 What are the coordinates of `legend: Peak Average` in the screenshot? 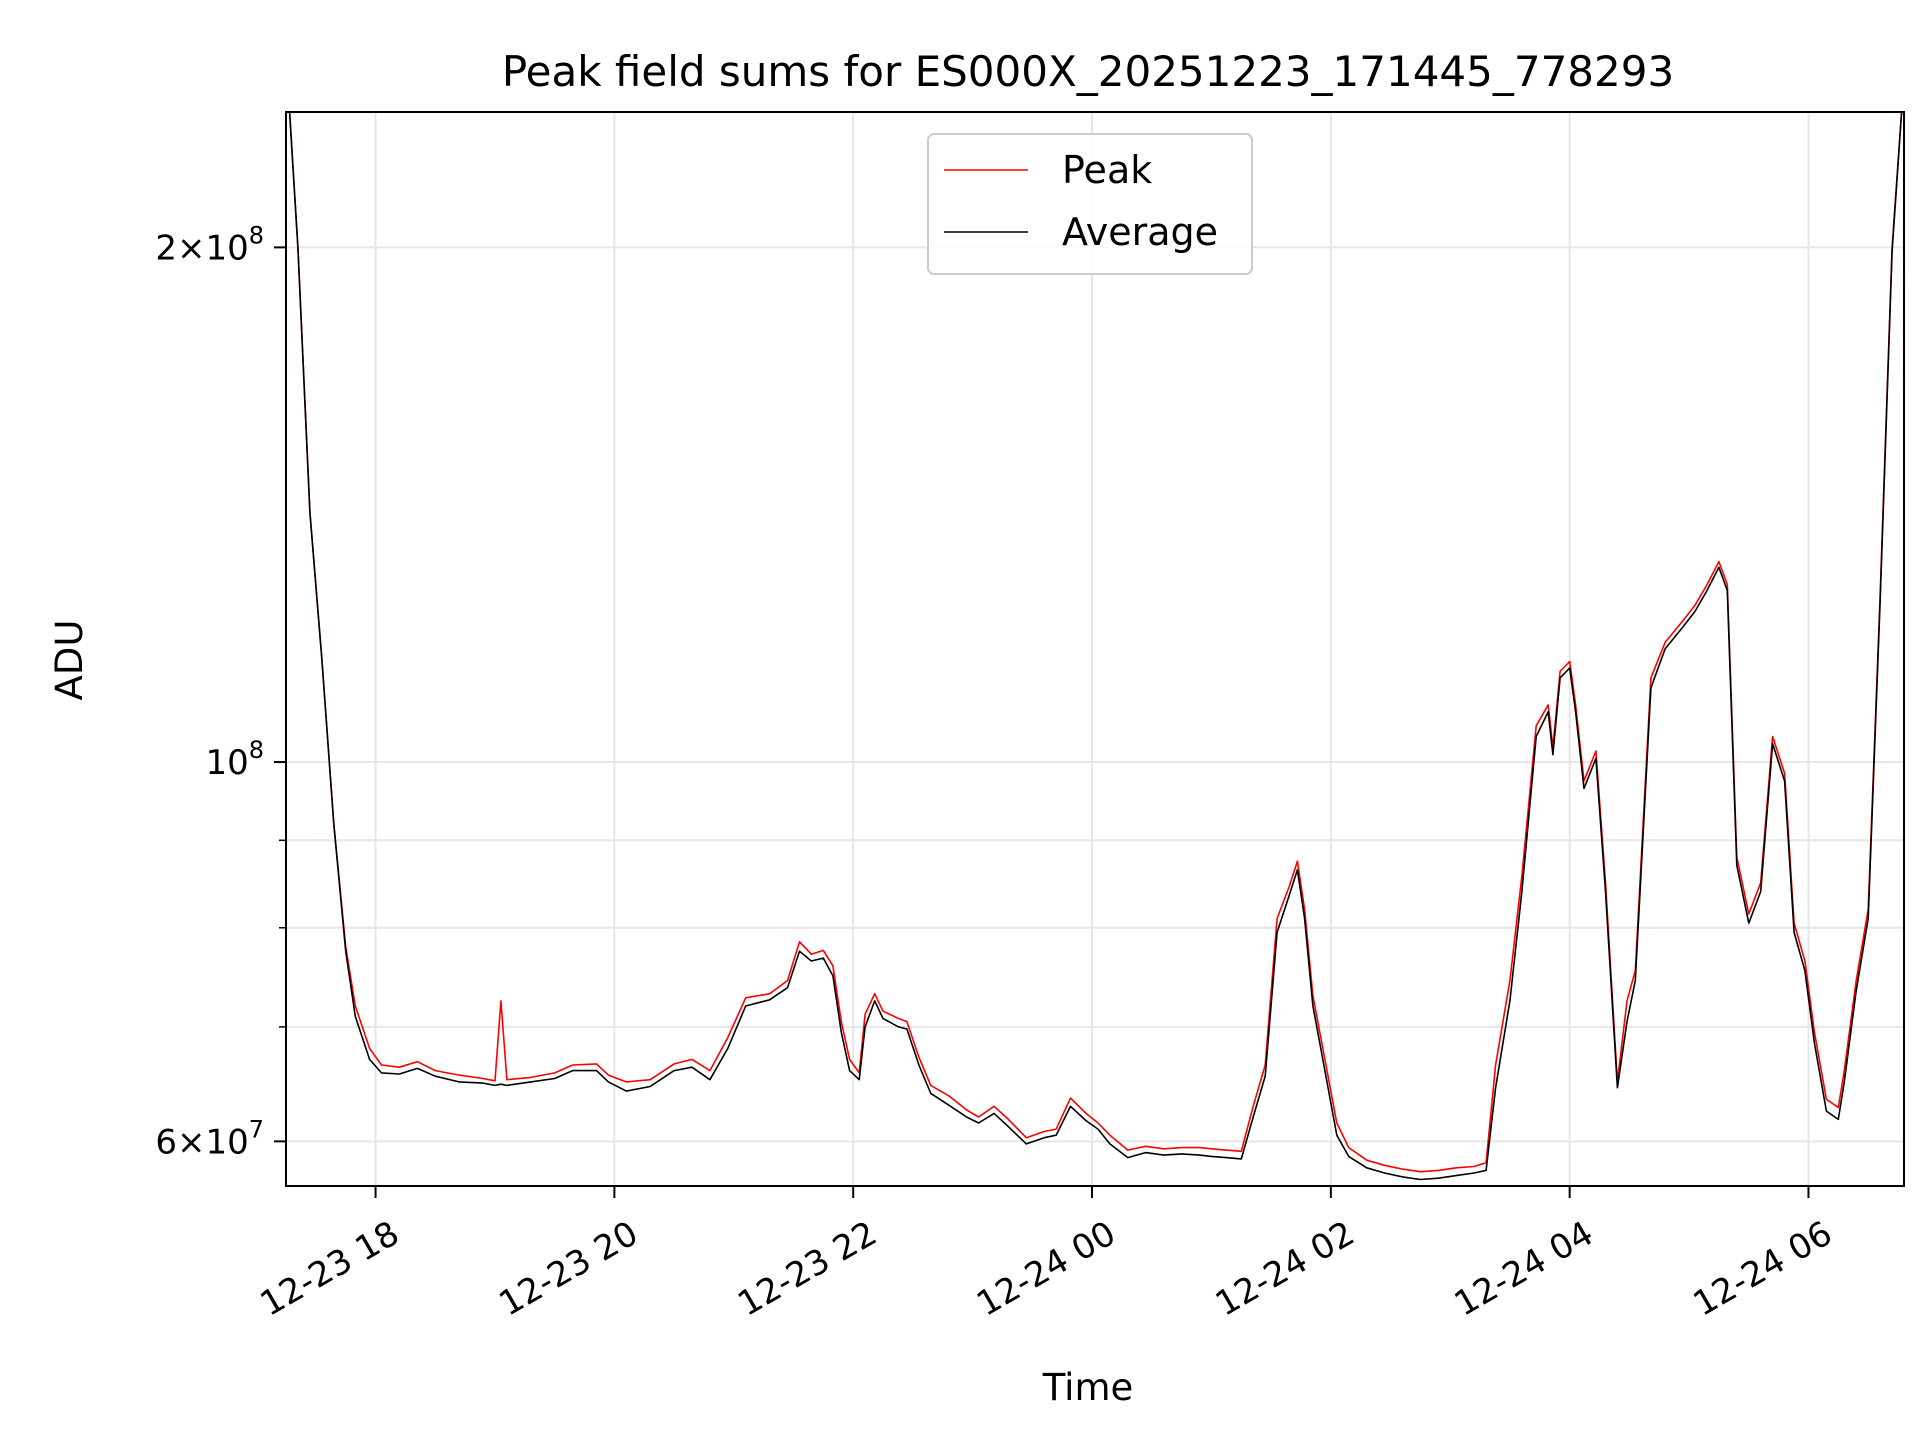 It's located at (1090, 204).